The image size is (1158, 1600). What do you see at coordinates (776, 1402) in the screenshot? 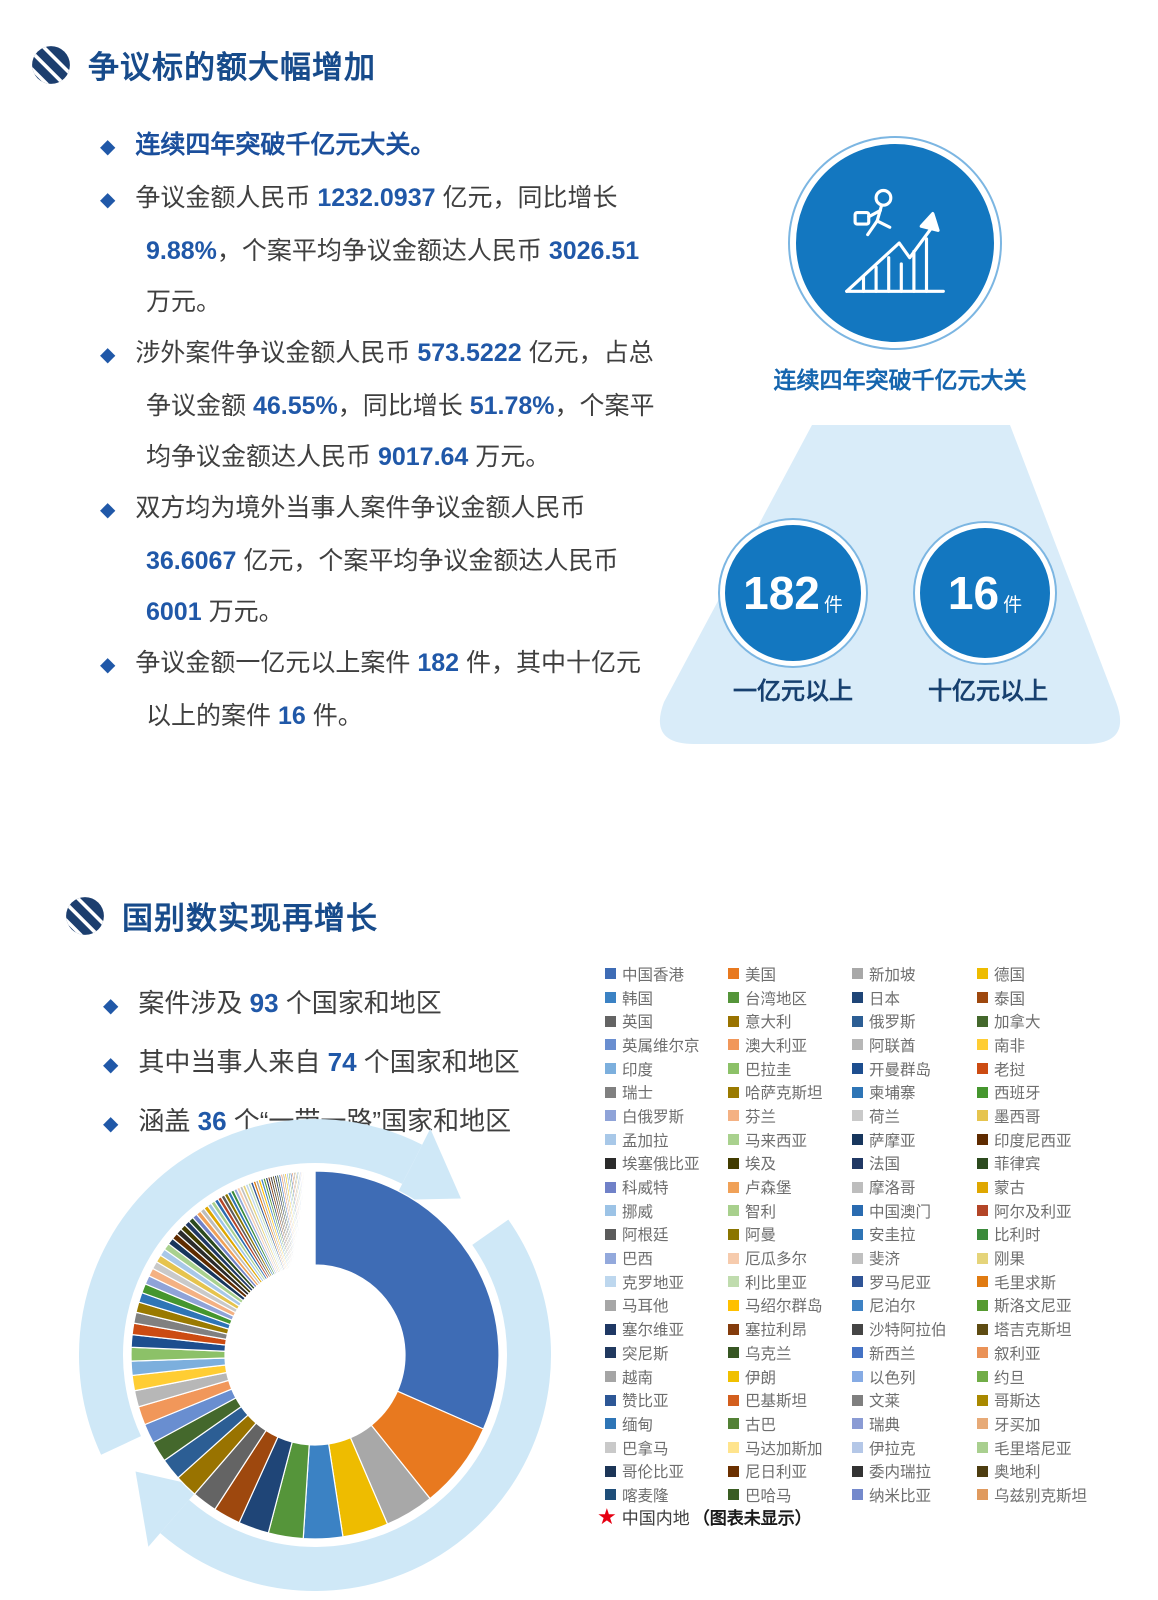
I see `legend-label: 巴基斯坦` at bounding box center [776, 1402].